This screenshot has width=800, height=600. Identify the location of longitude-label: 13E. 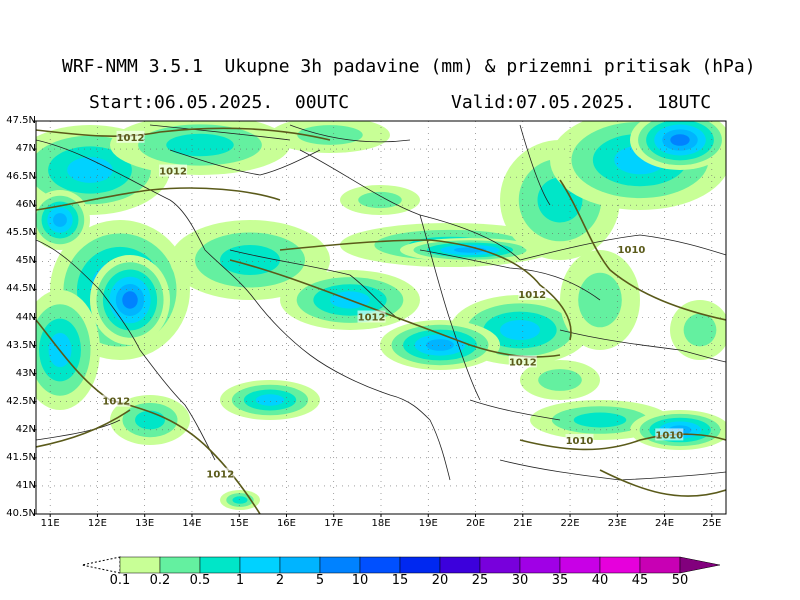
(145, 523).